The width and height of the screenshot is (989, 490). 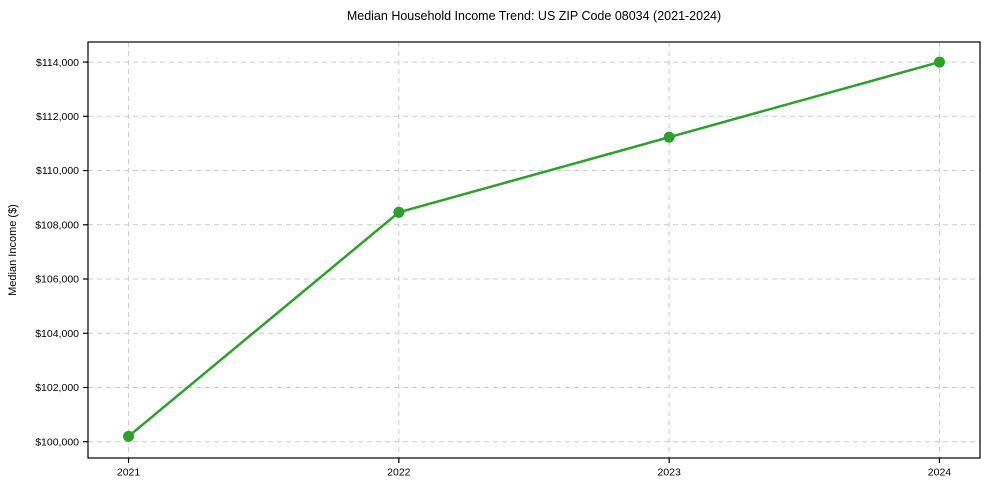 I want to click on y-tick-label: $100,000, so click(x=57, y=442).